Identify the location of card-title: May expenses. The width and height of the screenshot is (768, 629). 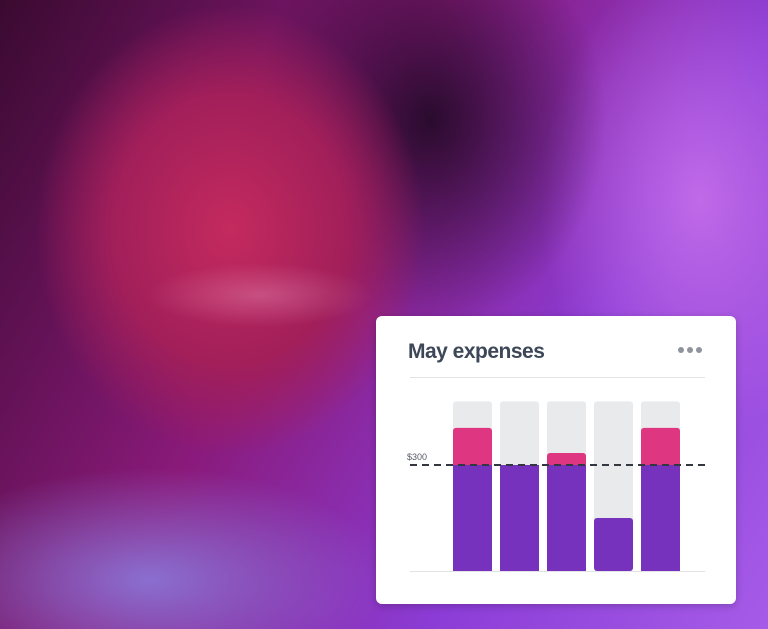
(476, 351).